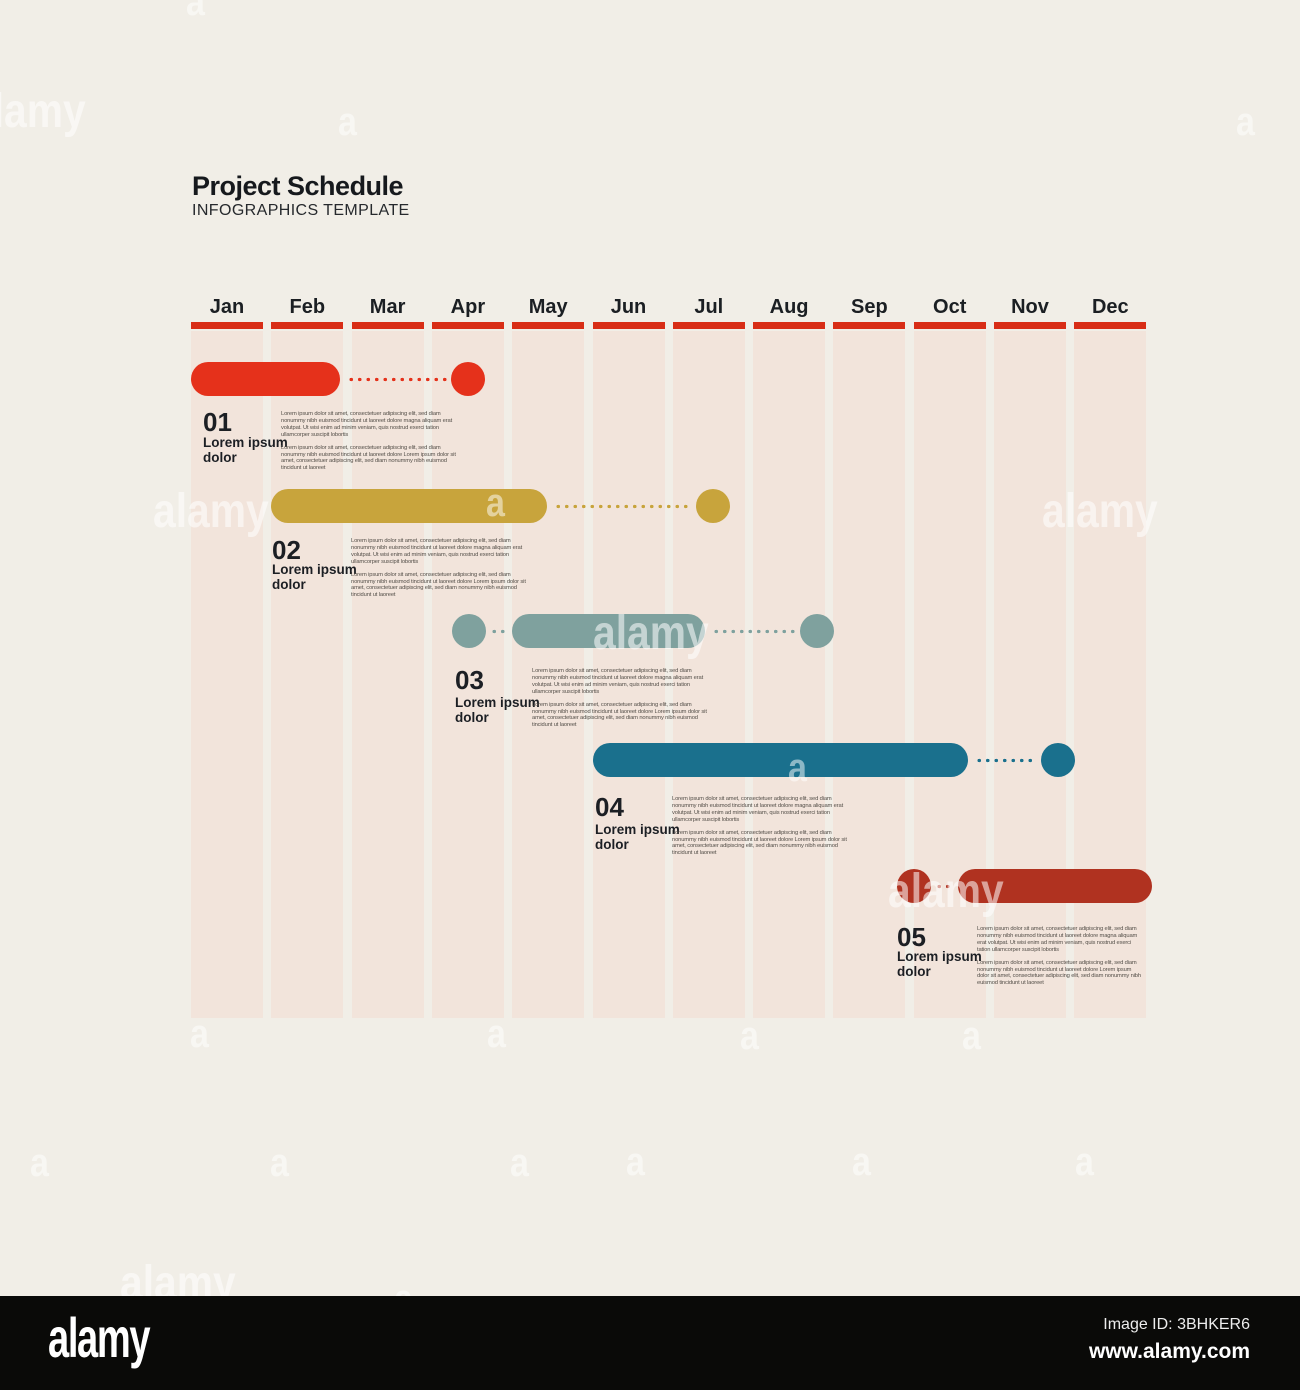 The width and height of the screenshot is (1300, 1390). Describe the element at coordinates (307, 307) in the screenshot. I see `month-label: Feb` at that location.